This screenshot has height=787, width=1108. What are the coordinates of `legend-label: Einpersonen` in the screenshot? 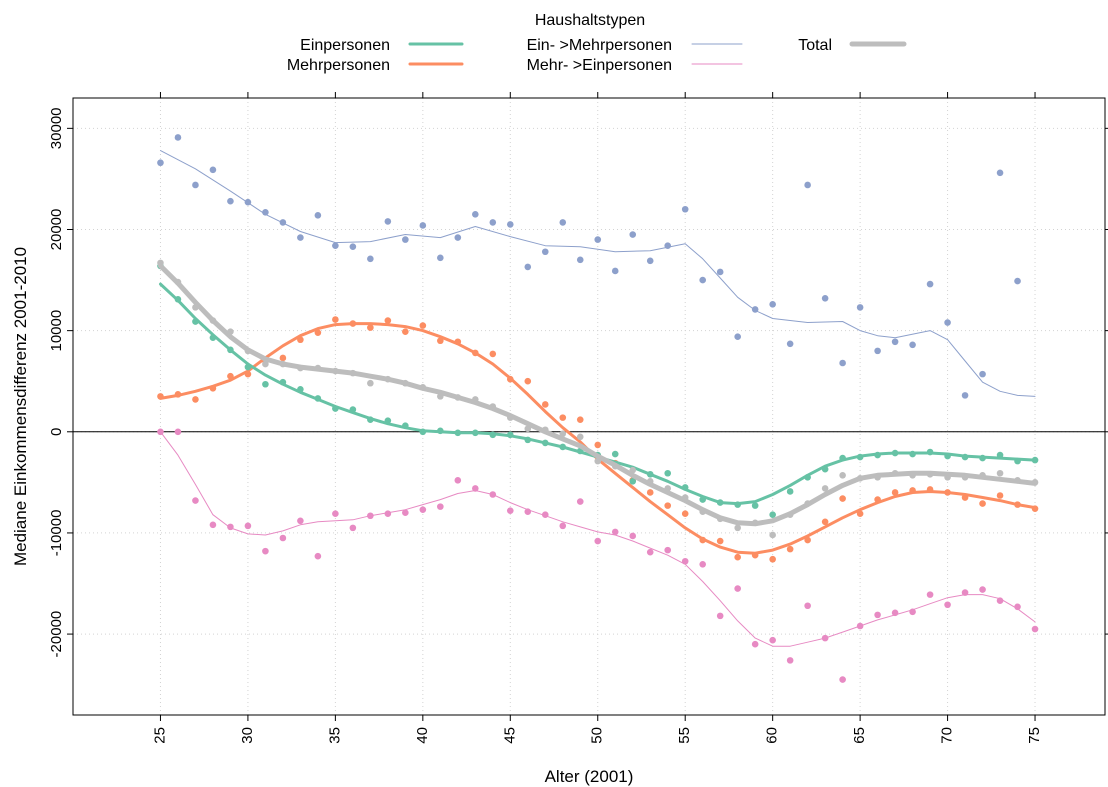 It's located at (345, 45).